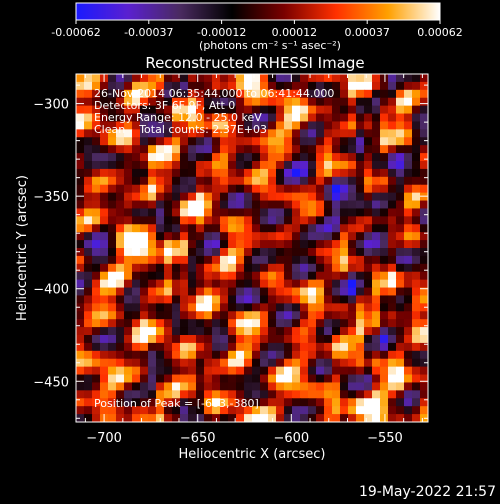 The image size is (500, 504). Describe the element at coordinates (214, 93) in the screenshot. I see `info-time-range: 26-Nov-2014 06:35:44.000 to 06:41:44.000` at that location.